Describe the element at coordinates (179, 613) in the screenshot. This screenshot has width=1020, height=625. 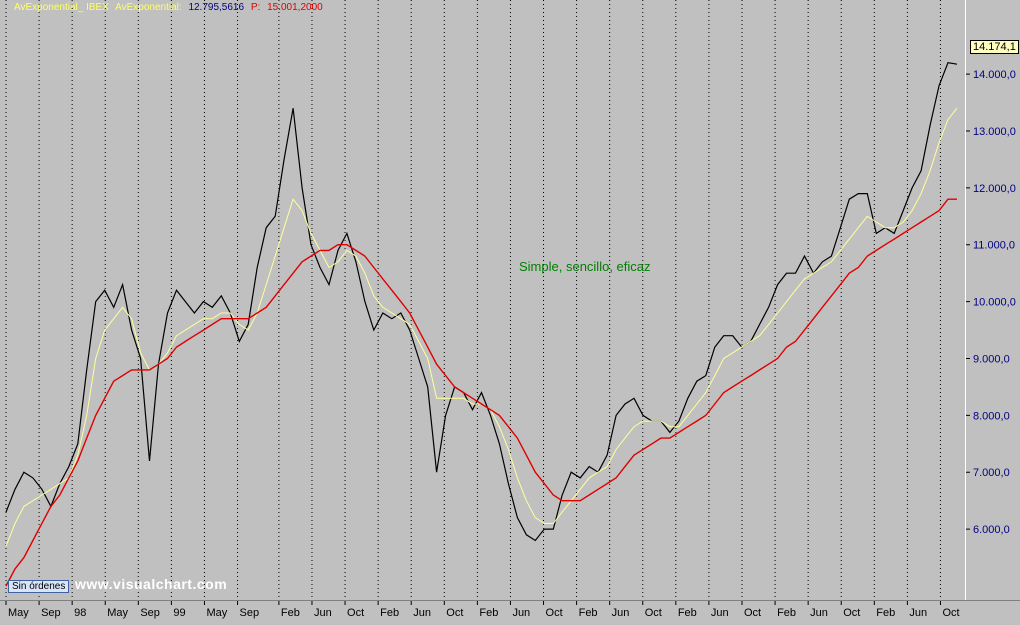
I see `x-tick-label: 99` at that location.